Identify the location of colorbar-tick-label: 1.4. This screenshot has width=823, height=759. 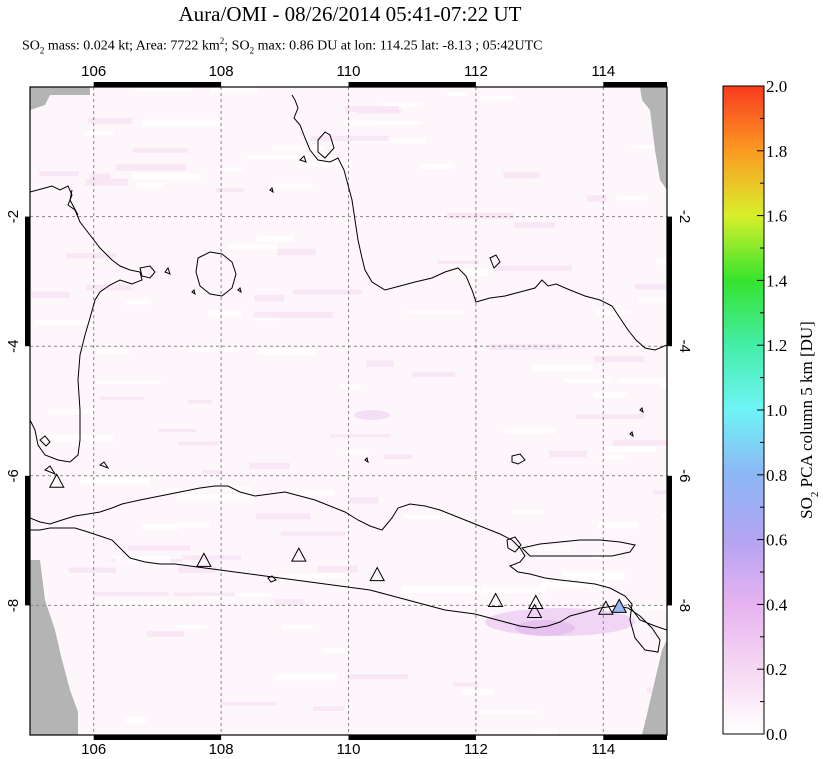
(777, 280).